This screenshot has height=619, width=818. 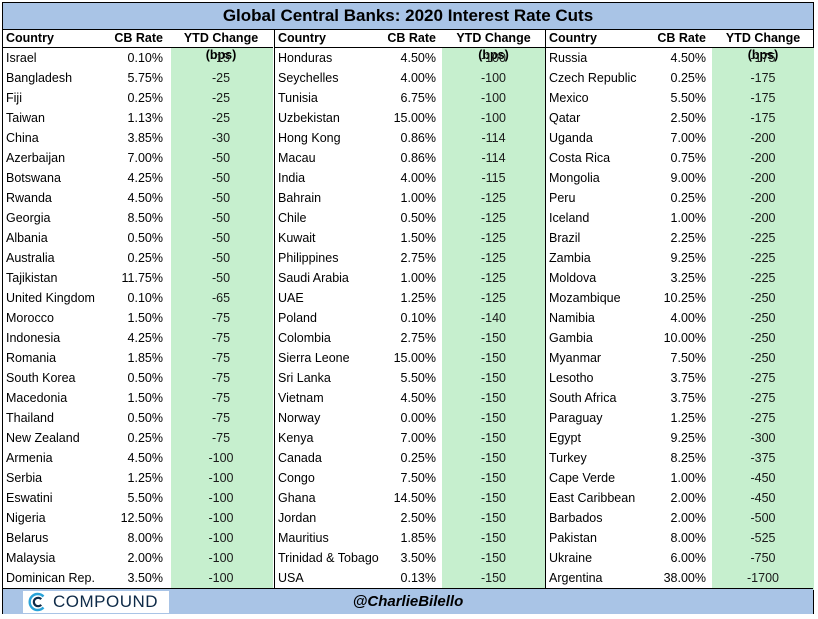 I want to click on ytd-change-cell: -450, so click(x=763, y=478).